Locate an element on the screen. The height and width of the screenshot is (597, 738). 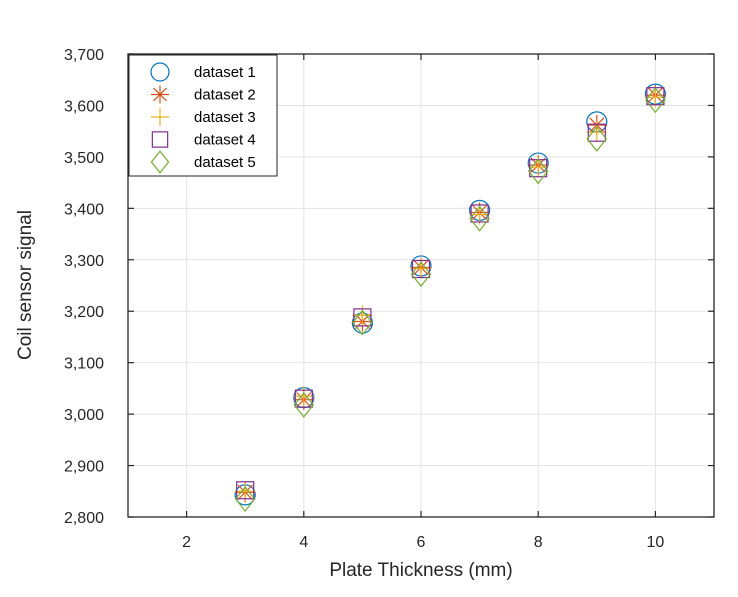
y-tick-label: 3,600 is located at coordinates (84, 106).